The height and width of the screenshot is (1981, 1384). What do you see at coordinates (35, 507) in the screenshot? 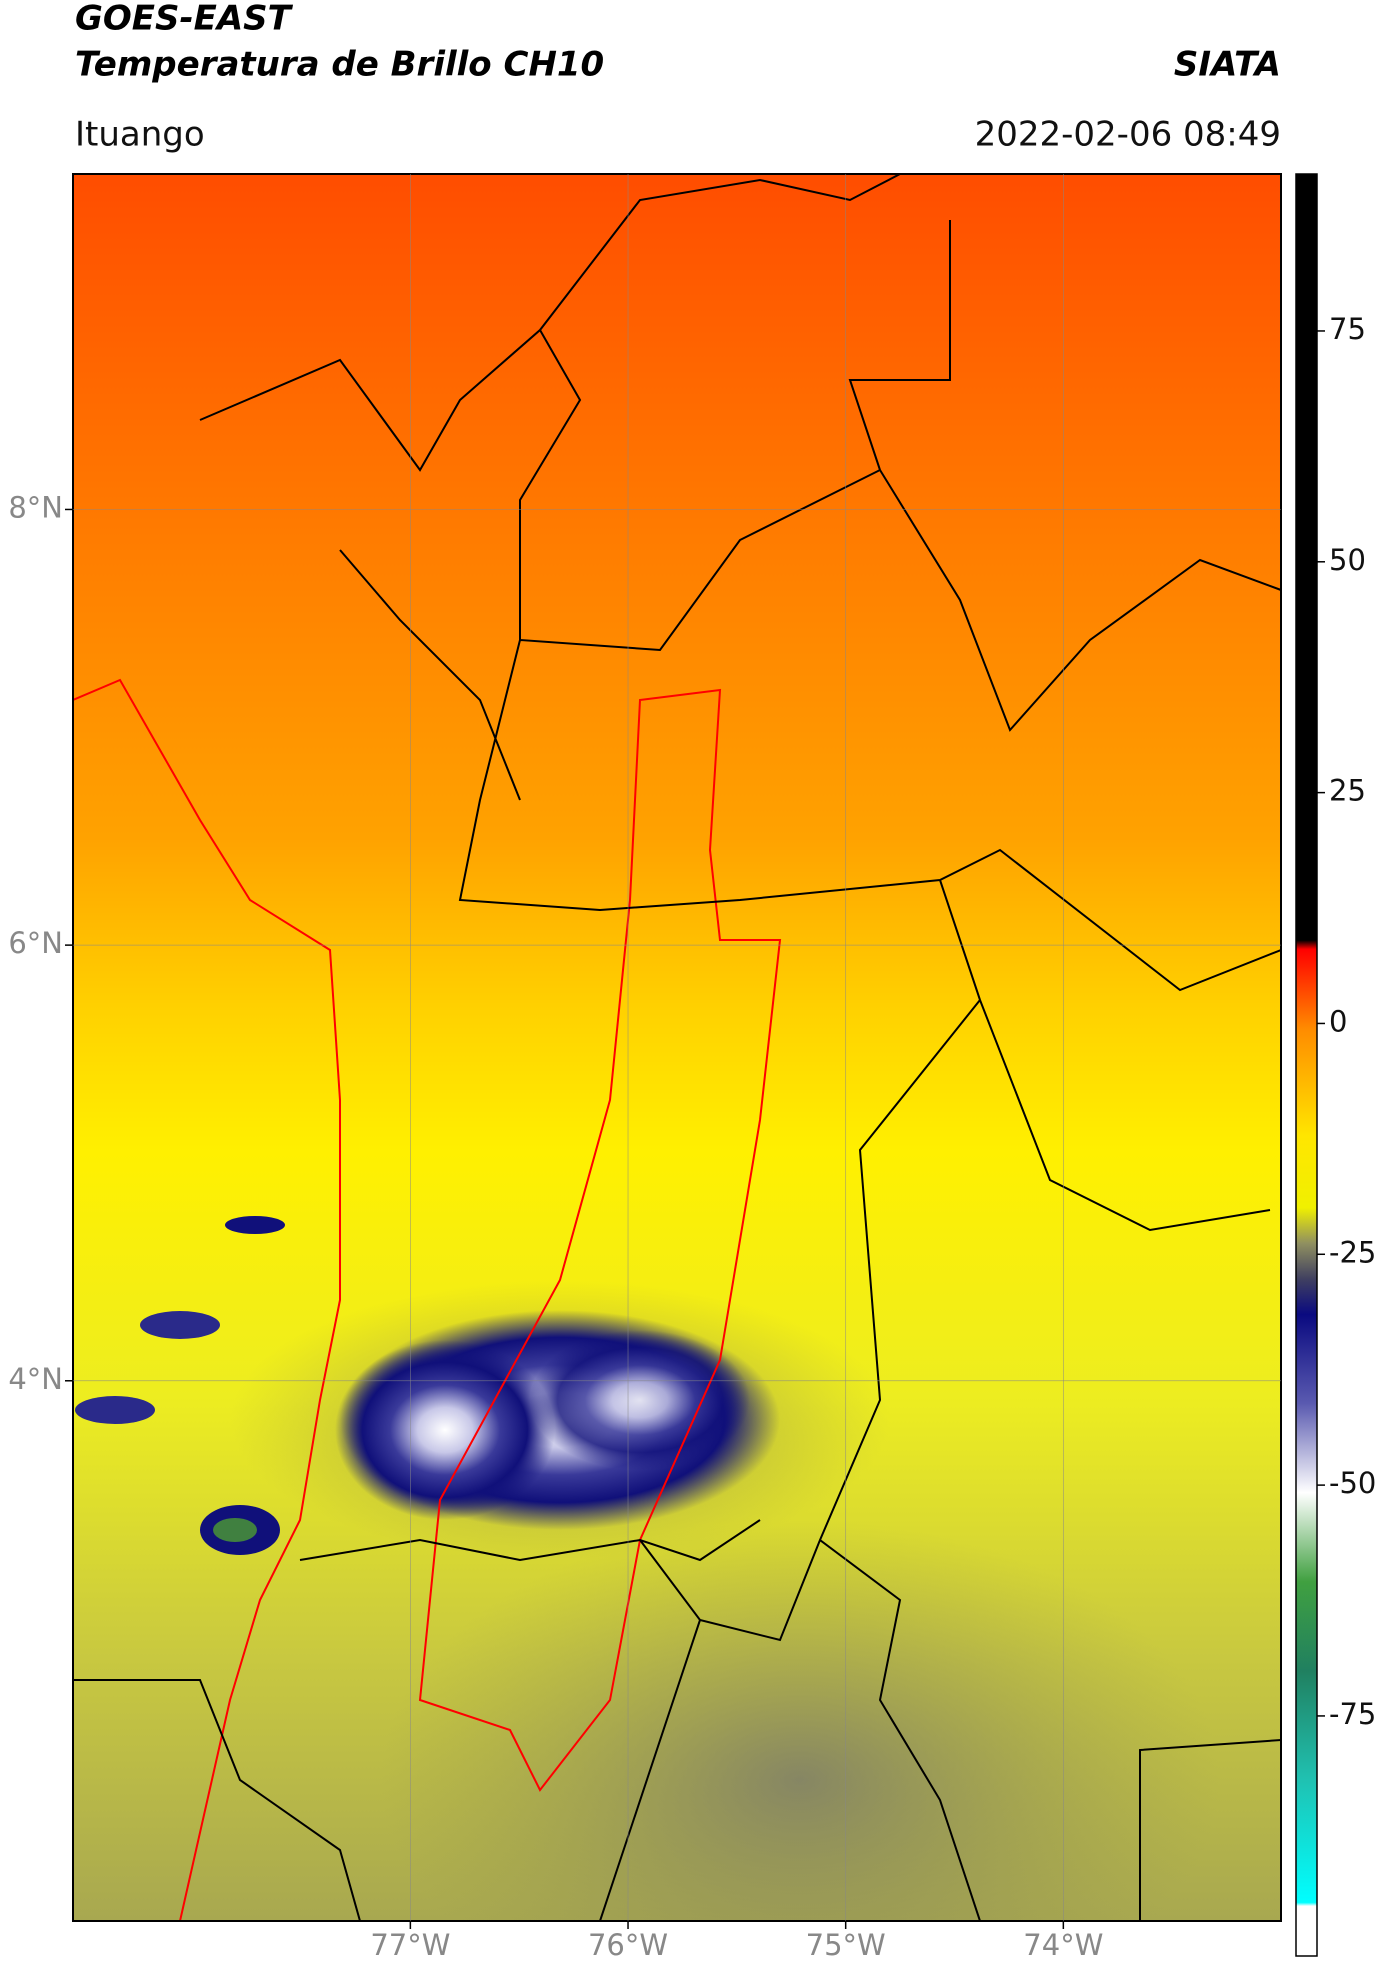
I see `y-tick-label: 8°N` at bounding box center [35, 507].